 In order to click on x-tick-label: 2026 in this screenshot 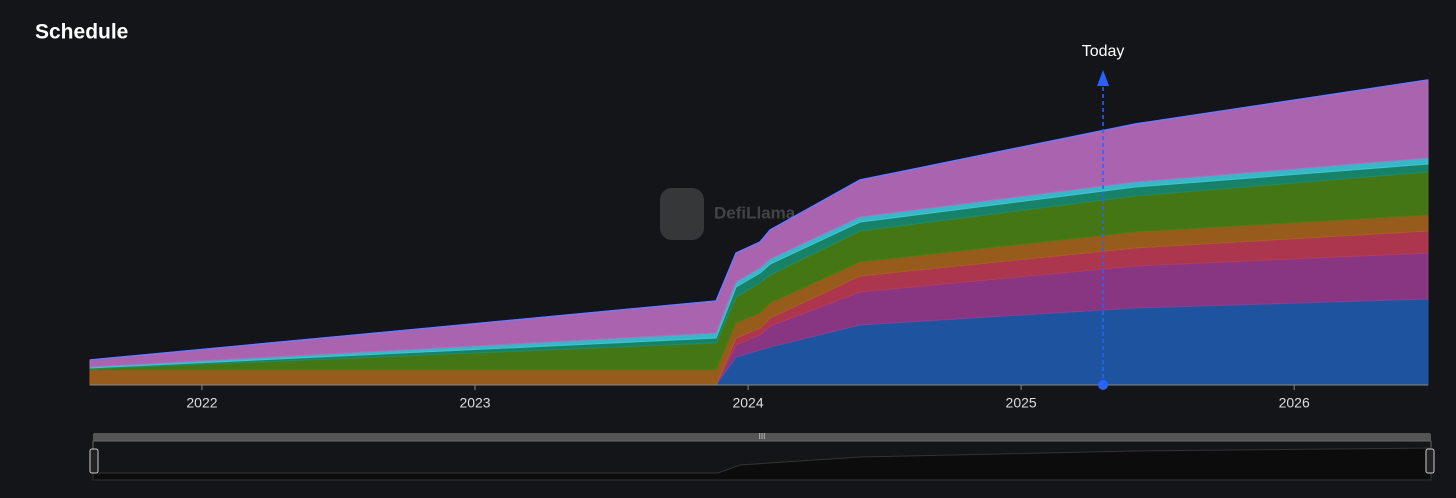, I will do `click(1294, 403)`.